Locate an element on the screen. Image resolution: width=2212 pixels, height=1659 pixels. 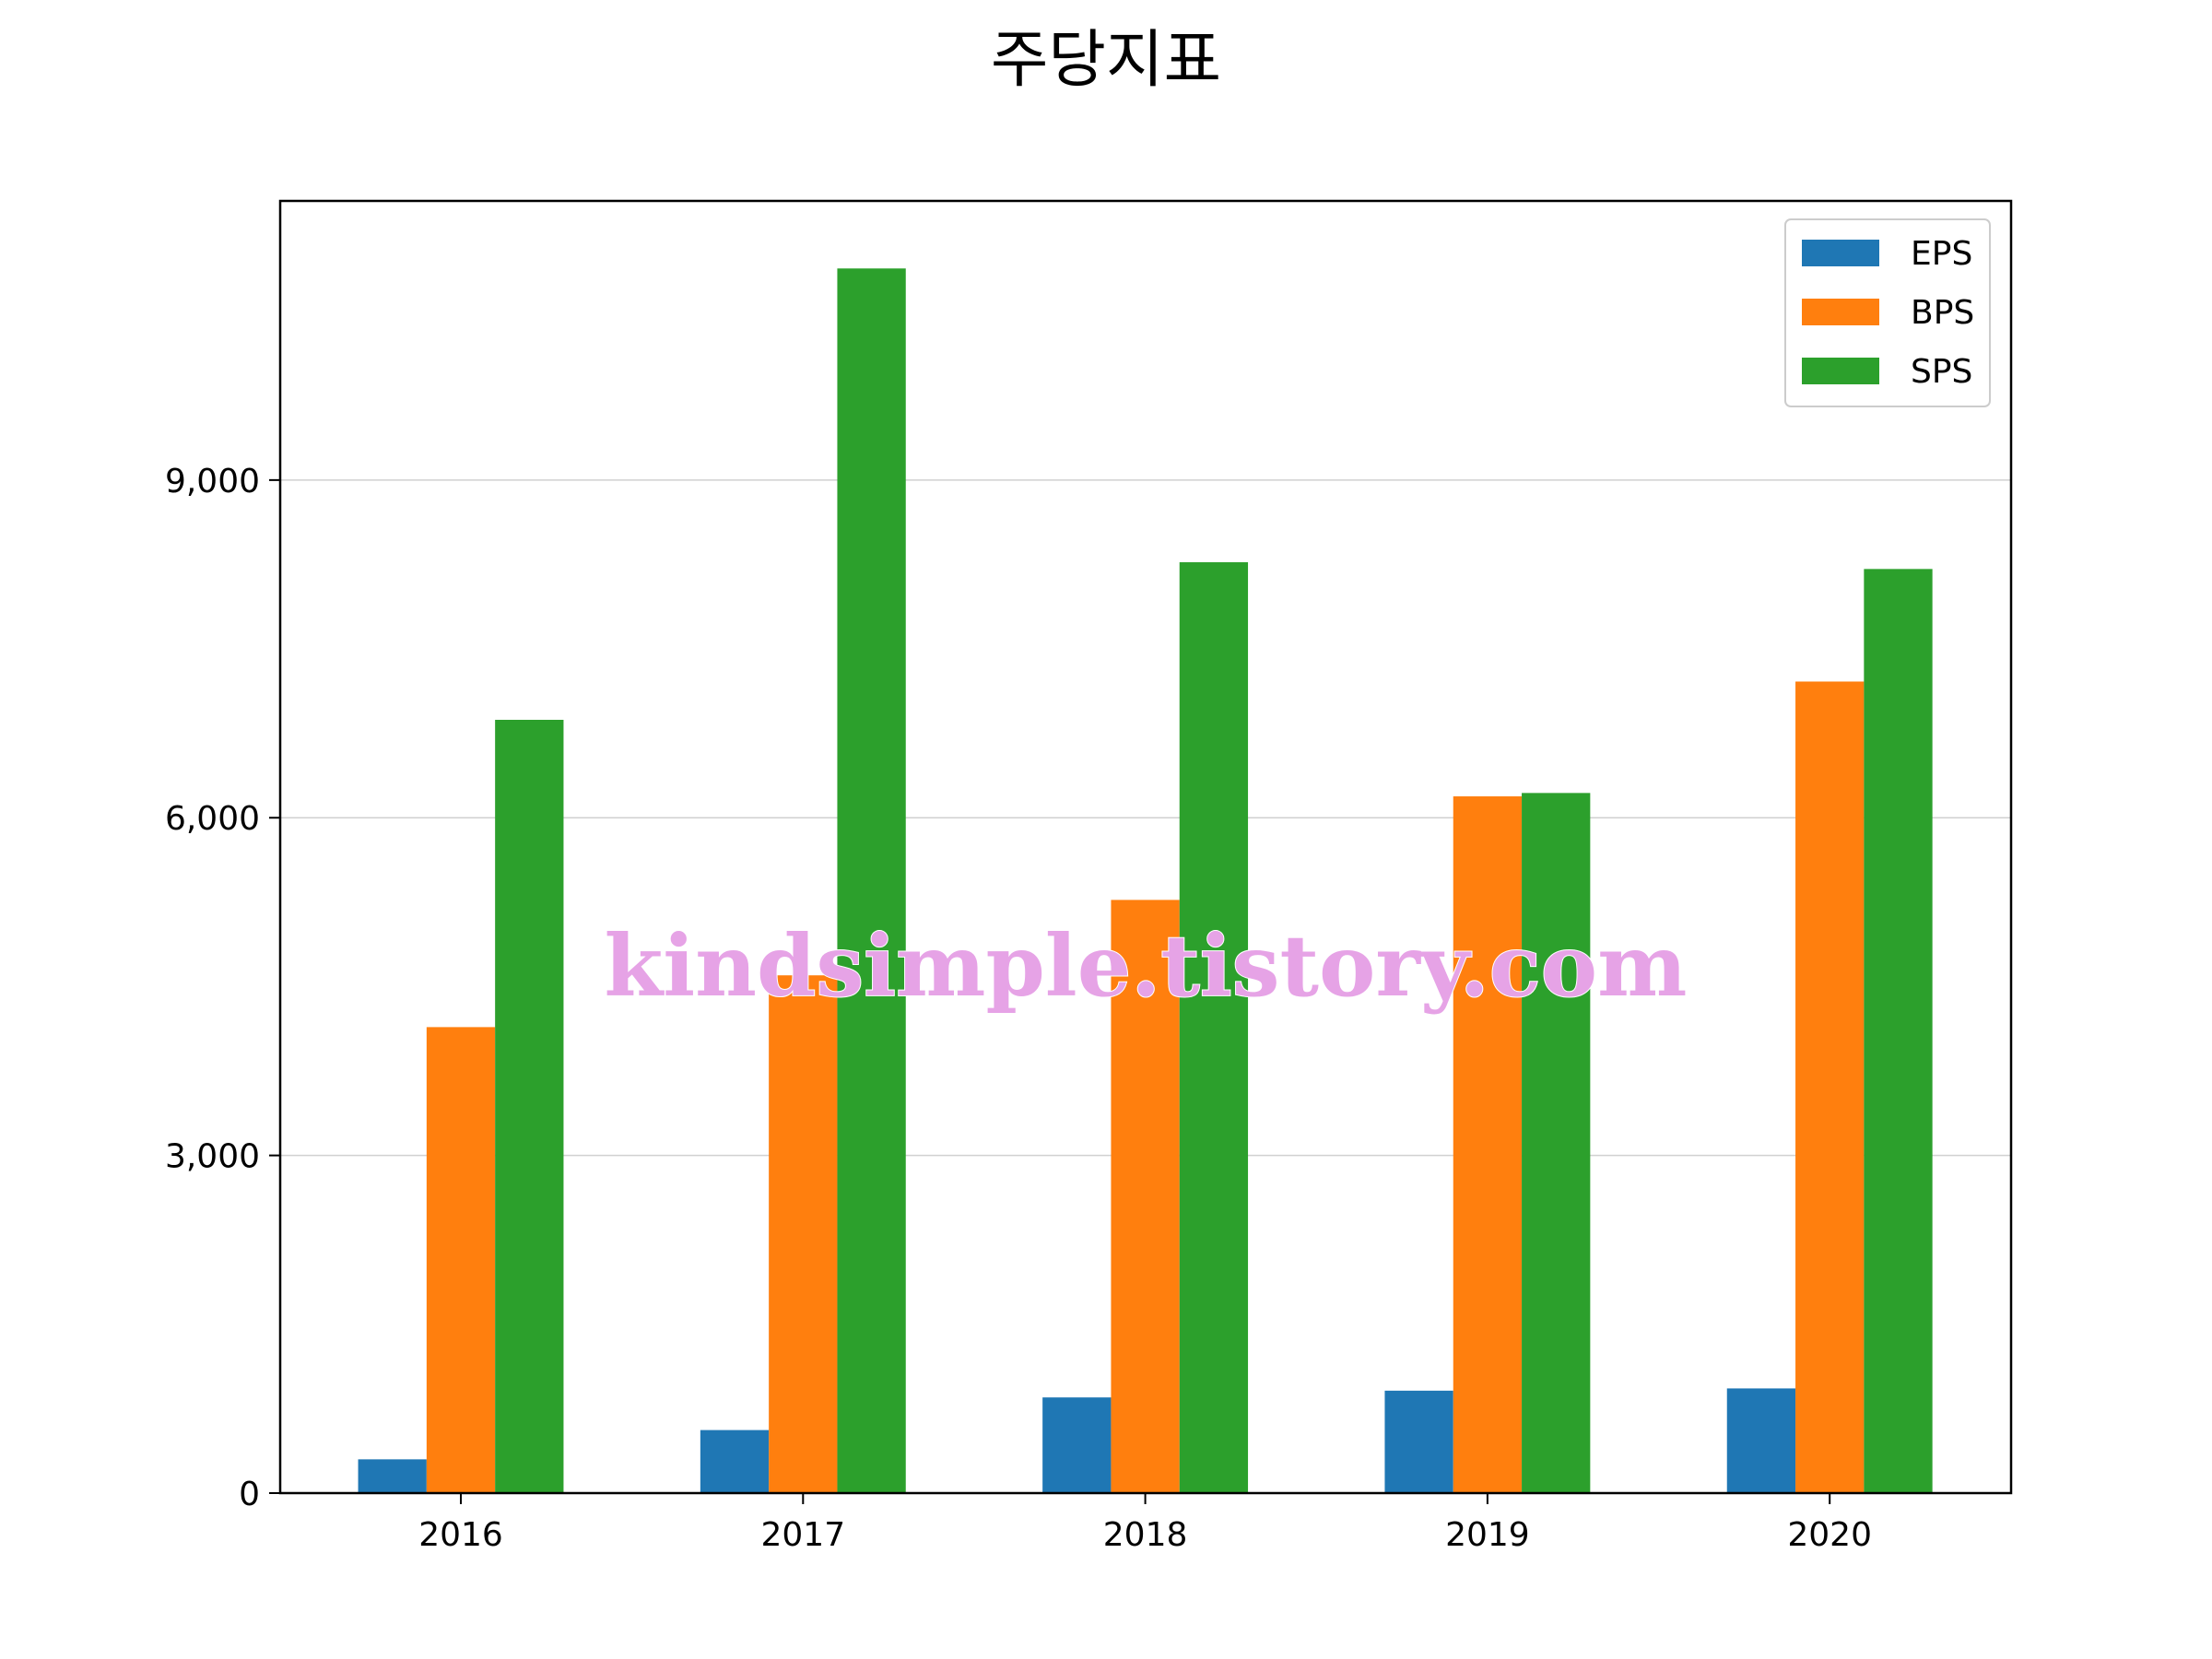
y-tick-label-3: 9,000 is located at coordinates (212, 481).